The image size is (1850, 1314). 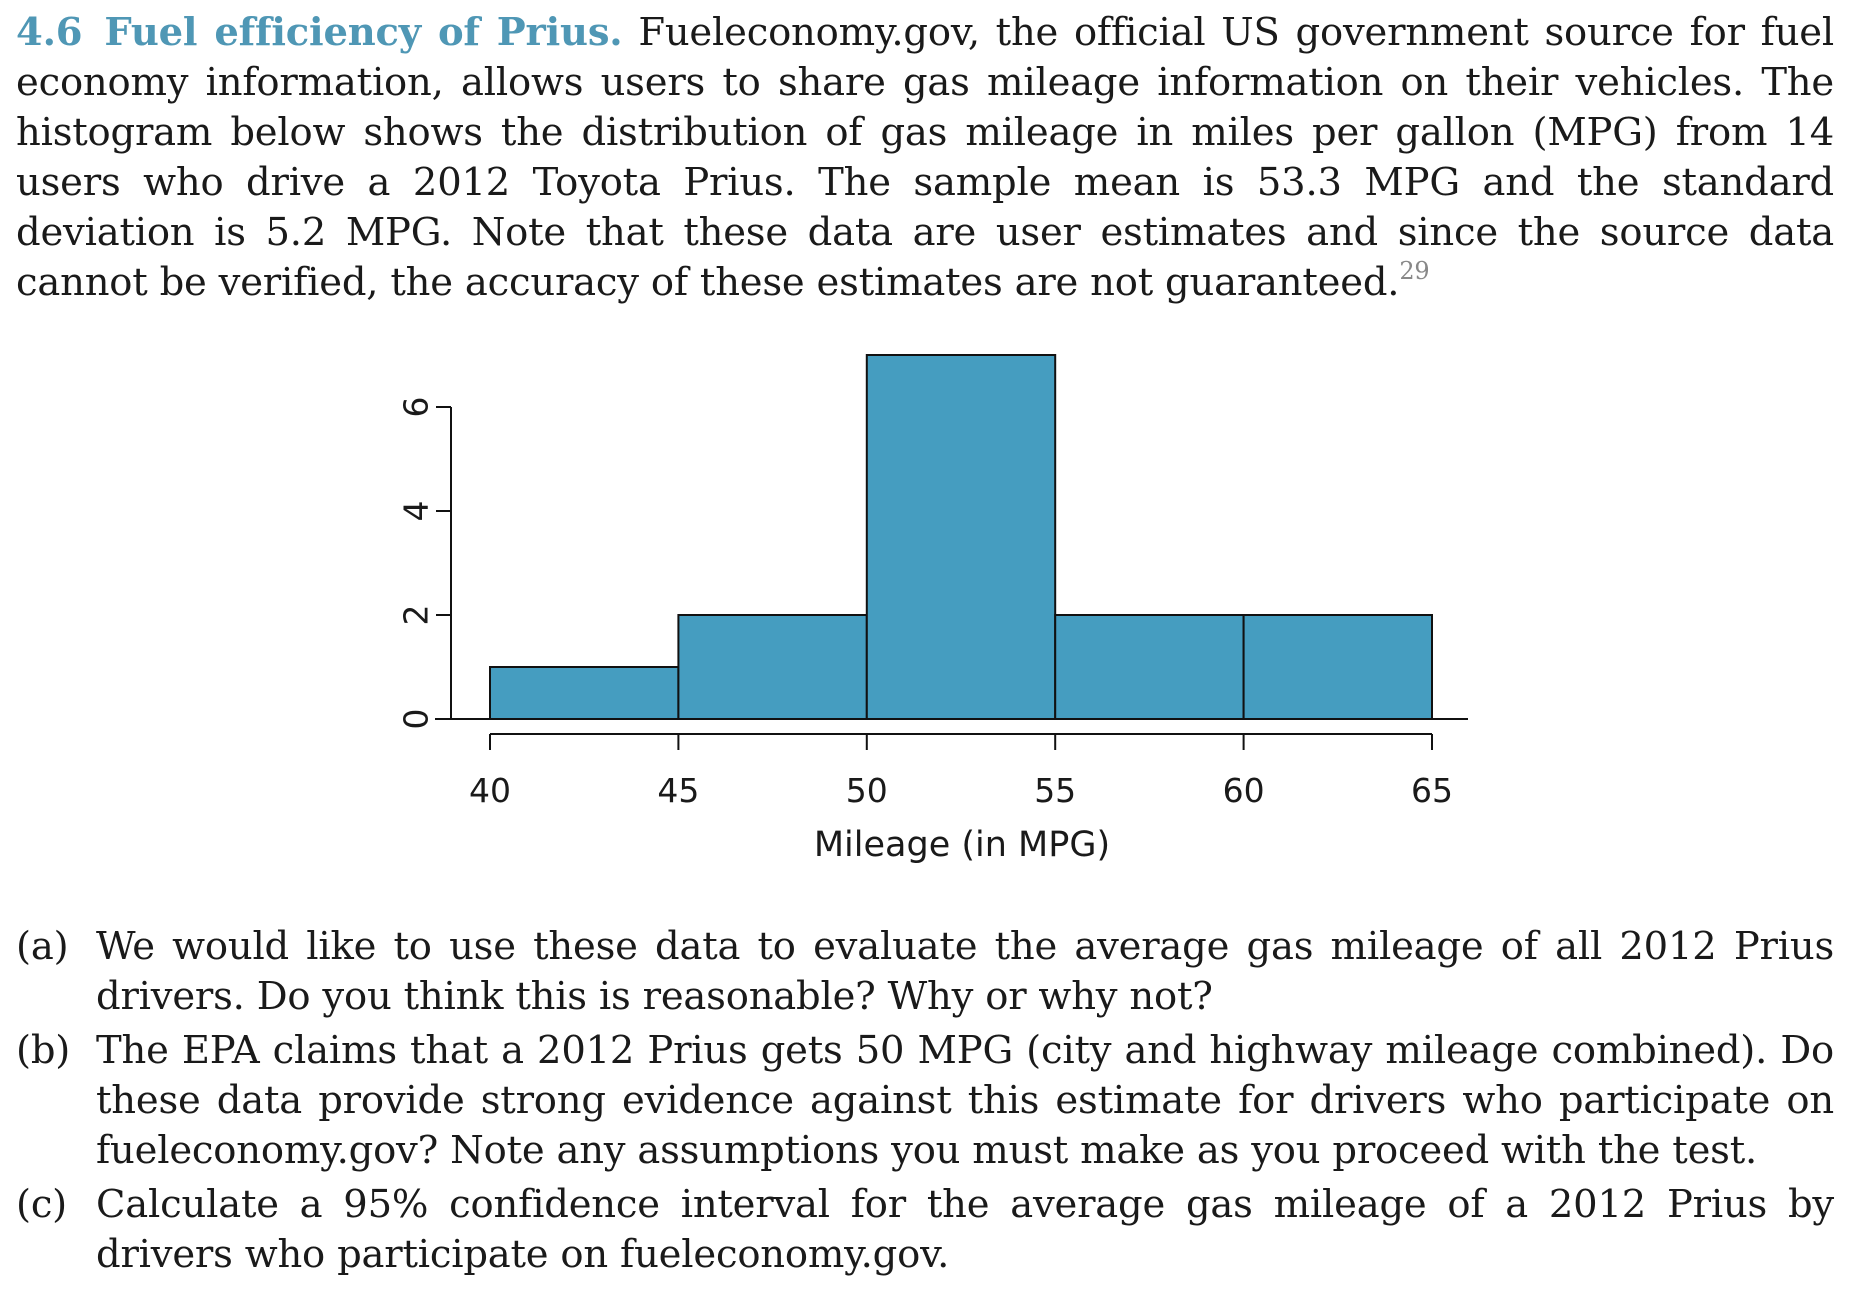 I want to click on x-tick-label: 65, so click(x=1432, y=790).